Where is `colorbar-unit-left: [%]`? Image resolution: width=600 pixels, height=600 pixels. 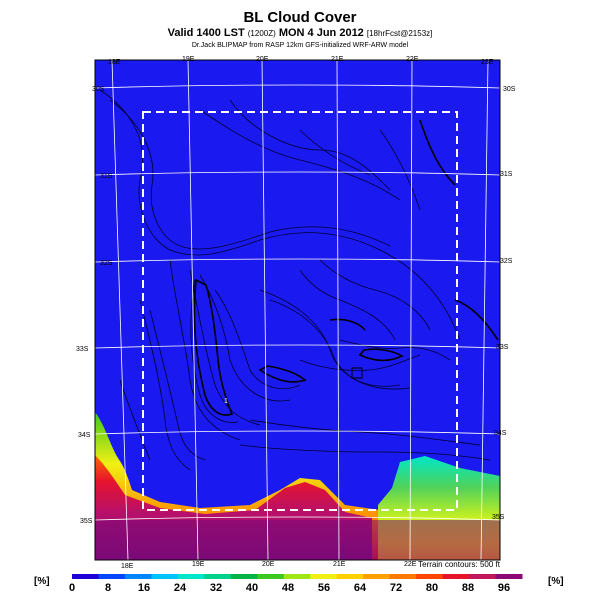
colorbar-unit-left: [%] is located at coordinates (42, 581).